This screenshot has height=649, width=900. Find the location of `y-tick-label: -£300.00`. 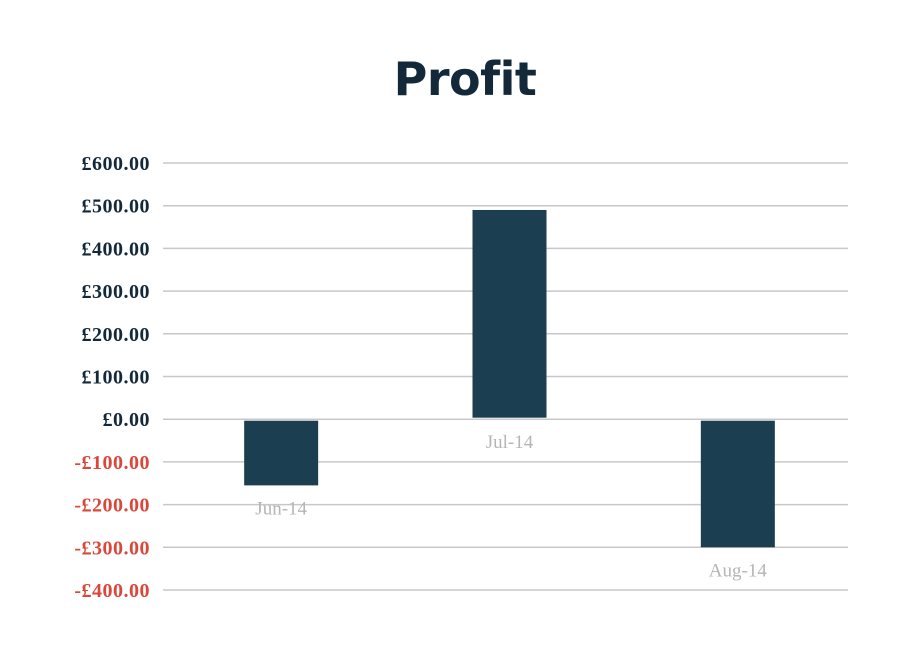

y-tick-label: -£300.00 is located at coordinates (112, 548).